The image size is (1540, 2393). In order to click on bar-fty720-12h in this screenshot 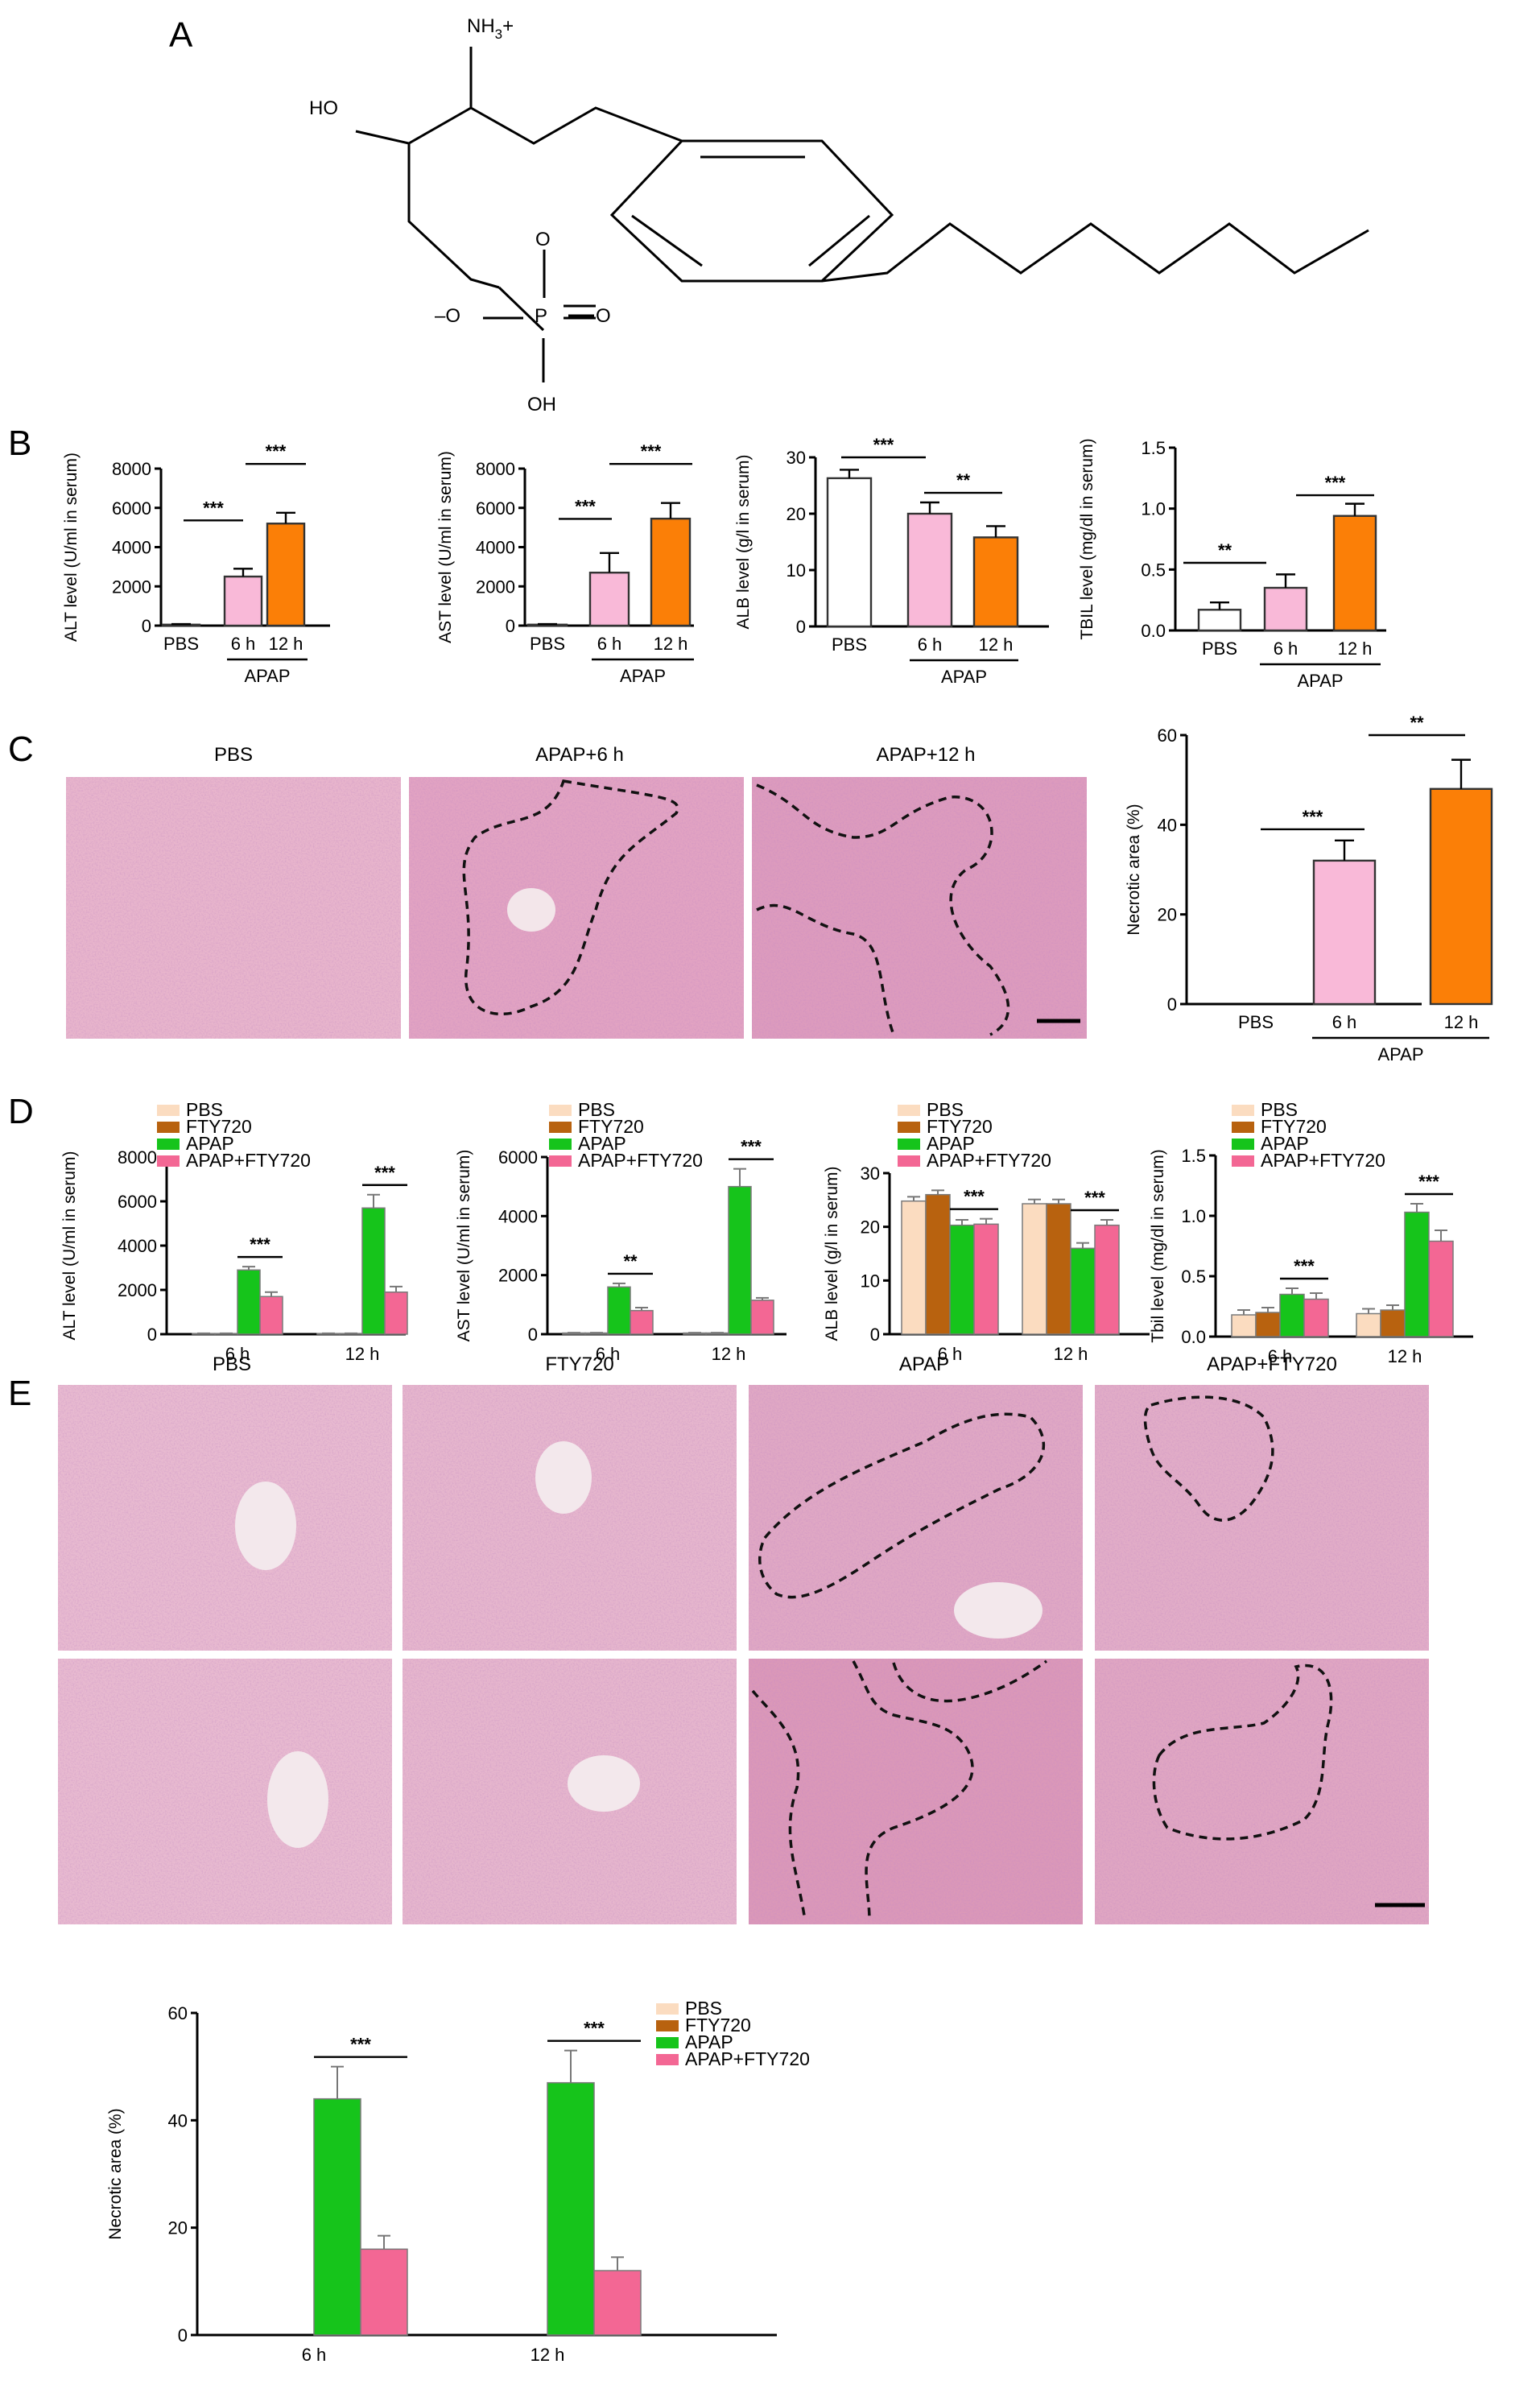, I will do `click(1058, 1269)`.